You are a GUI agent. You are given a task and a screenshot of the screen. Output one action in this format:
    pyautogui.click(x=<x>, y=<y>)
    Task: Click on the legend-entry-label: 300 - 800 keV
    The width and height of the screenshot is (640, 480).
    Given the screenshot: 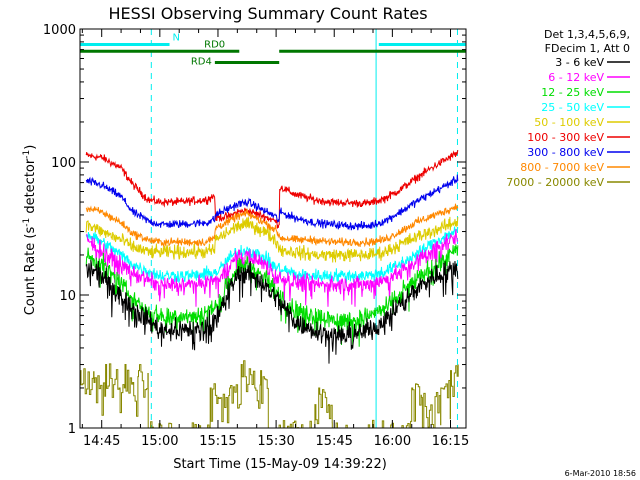 What is the action you would take?
    pyautogui.click(x=565, y=152)
    